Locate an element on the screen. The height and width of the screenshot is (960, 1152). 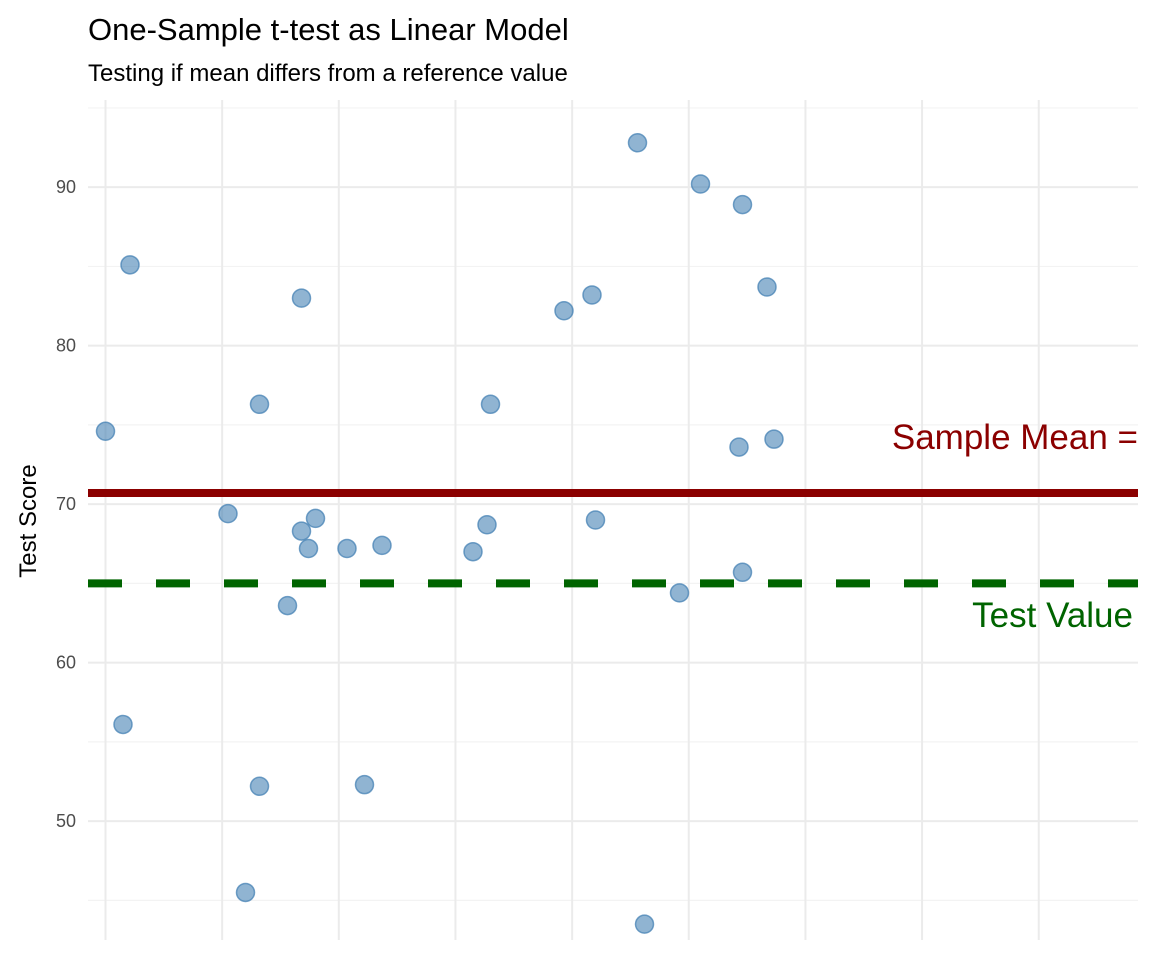
sample-mean-label: Sample Mean = is located at coordinates (1015, 437).